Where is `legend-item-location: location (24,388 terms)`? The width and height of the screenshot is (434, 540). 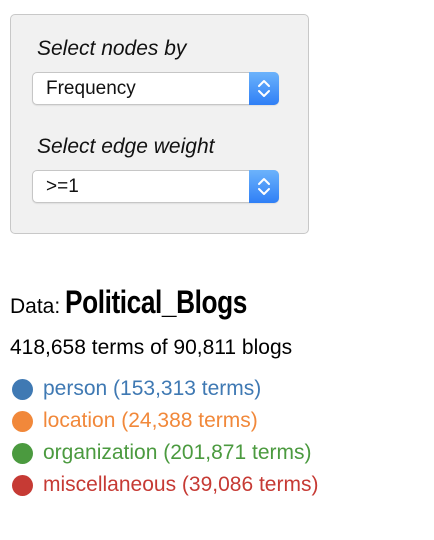 legend-item-location: location (24,388 terms) is located at coordinates (165, 421).